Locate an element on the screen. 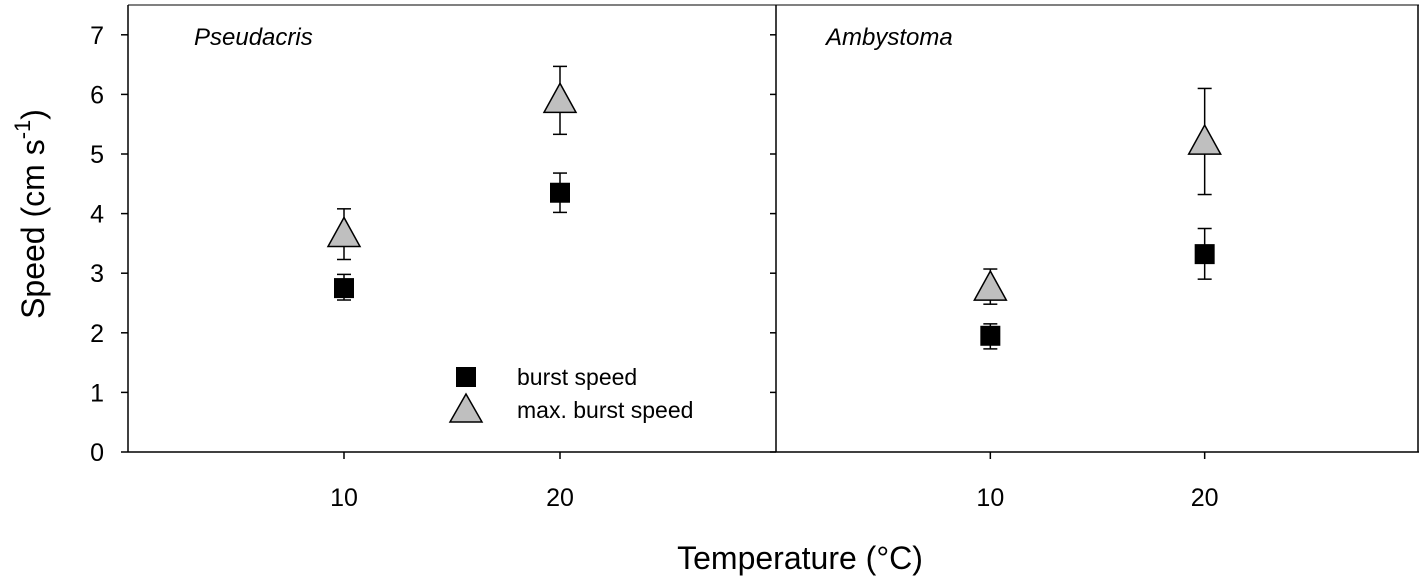 The height and width of the screenshot is (578, 1419). y-tick-label: 2 is located at coordinates (97, 334).